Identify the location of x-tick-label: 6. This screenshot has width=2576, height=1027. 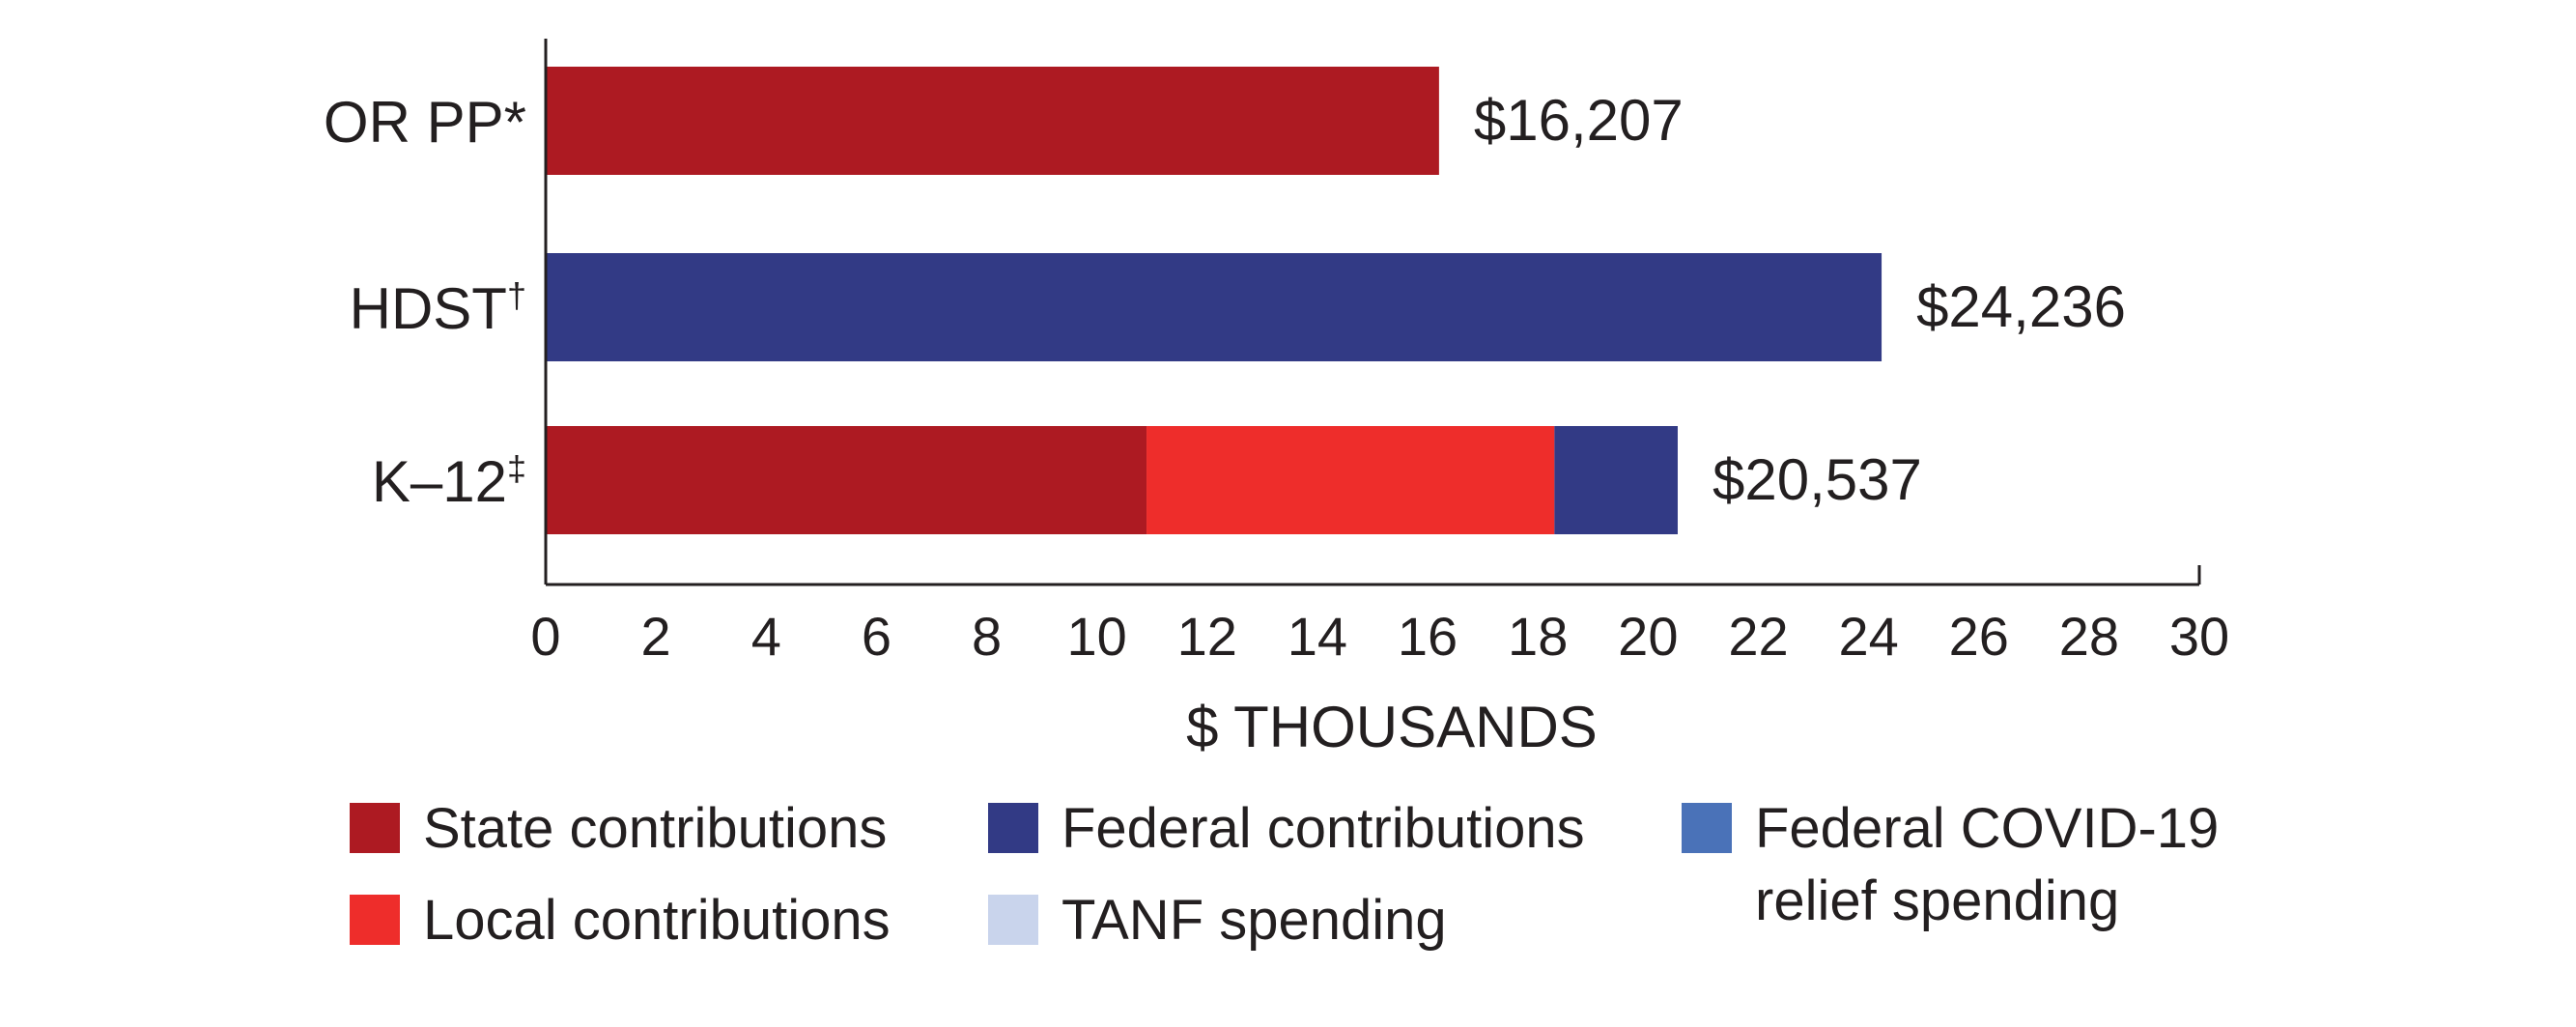
(877, 636).